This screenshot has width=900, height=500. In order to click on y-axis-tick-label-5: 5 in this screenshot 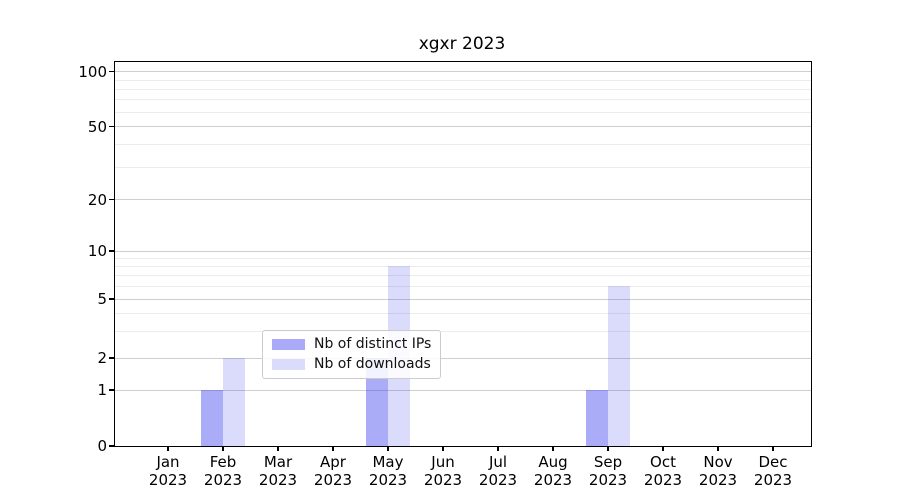, I will do `click(102, 299)`.